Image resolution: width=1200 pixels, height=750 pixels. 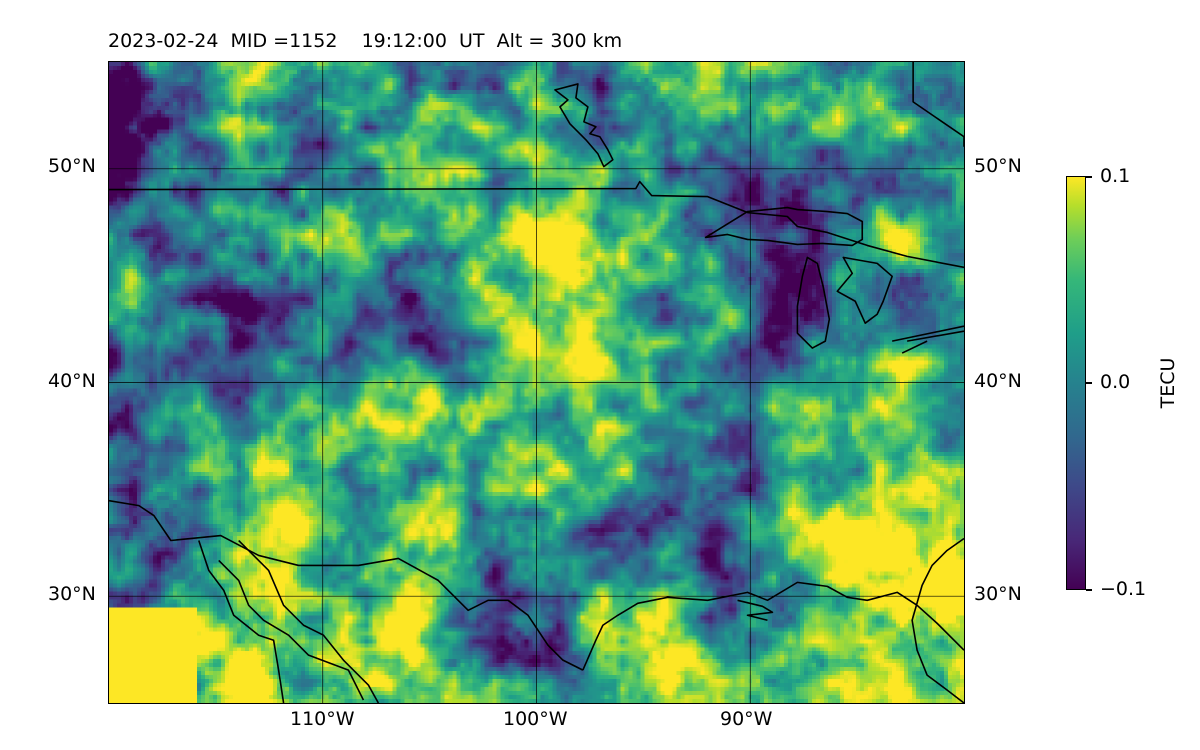 I want to click on lon-tick-90: 90°W, so click(x=746, y=719).